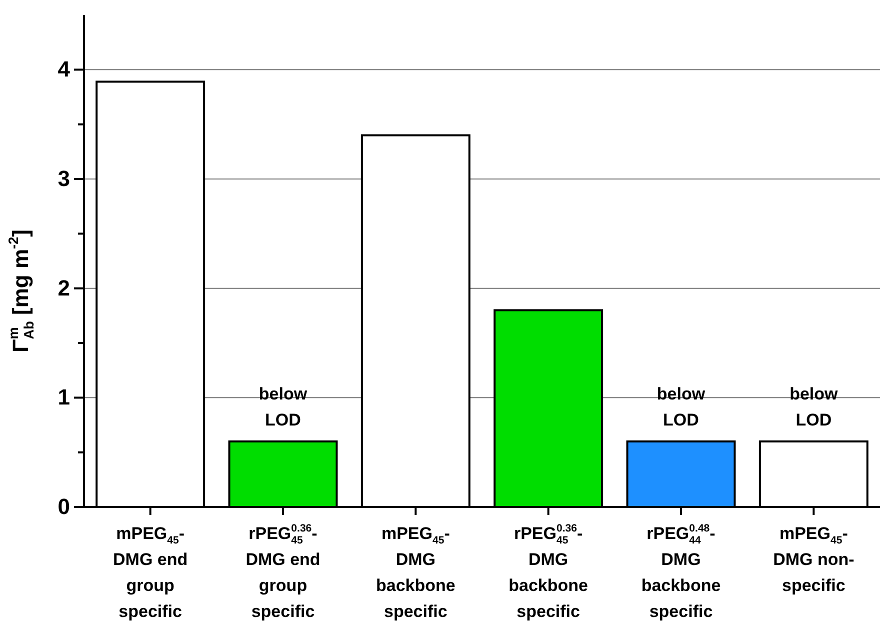  Describe the element at coordinates (64, 507) in the screenshot. I see `y-tick-label: 0` at that location.